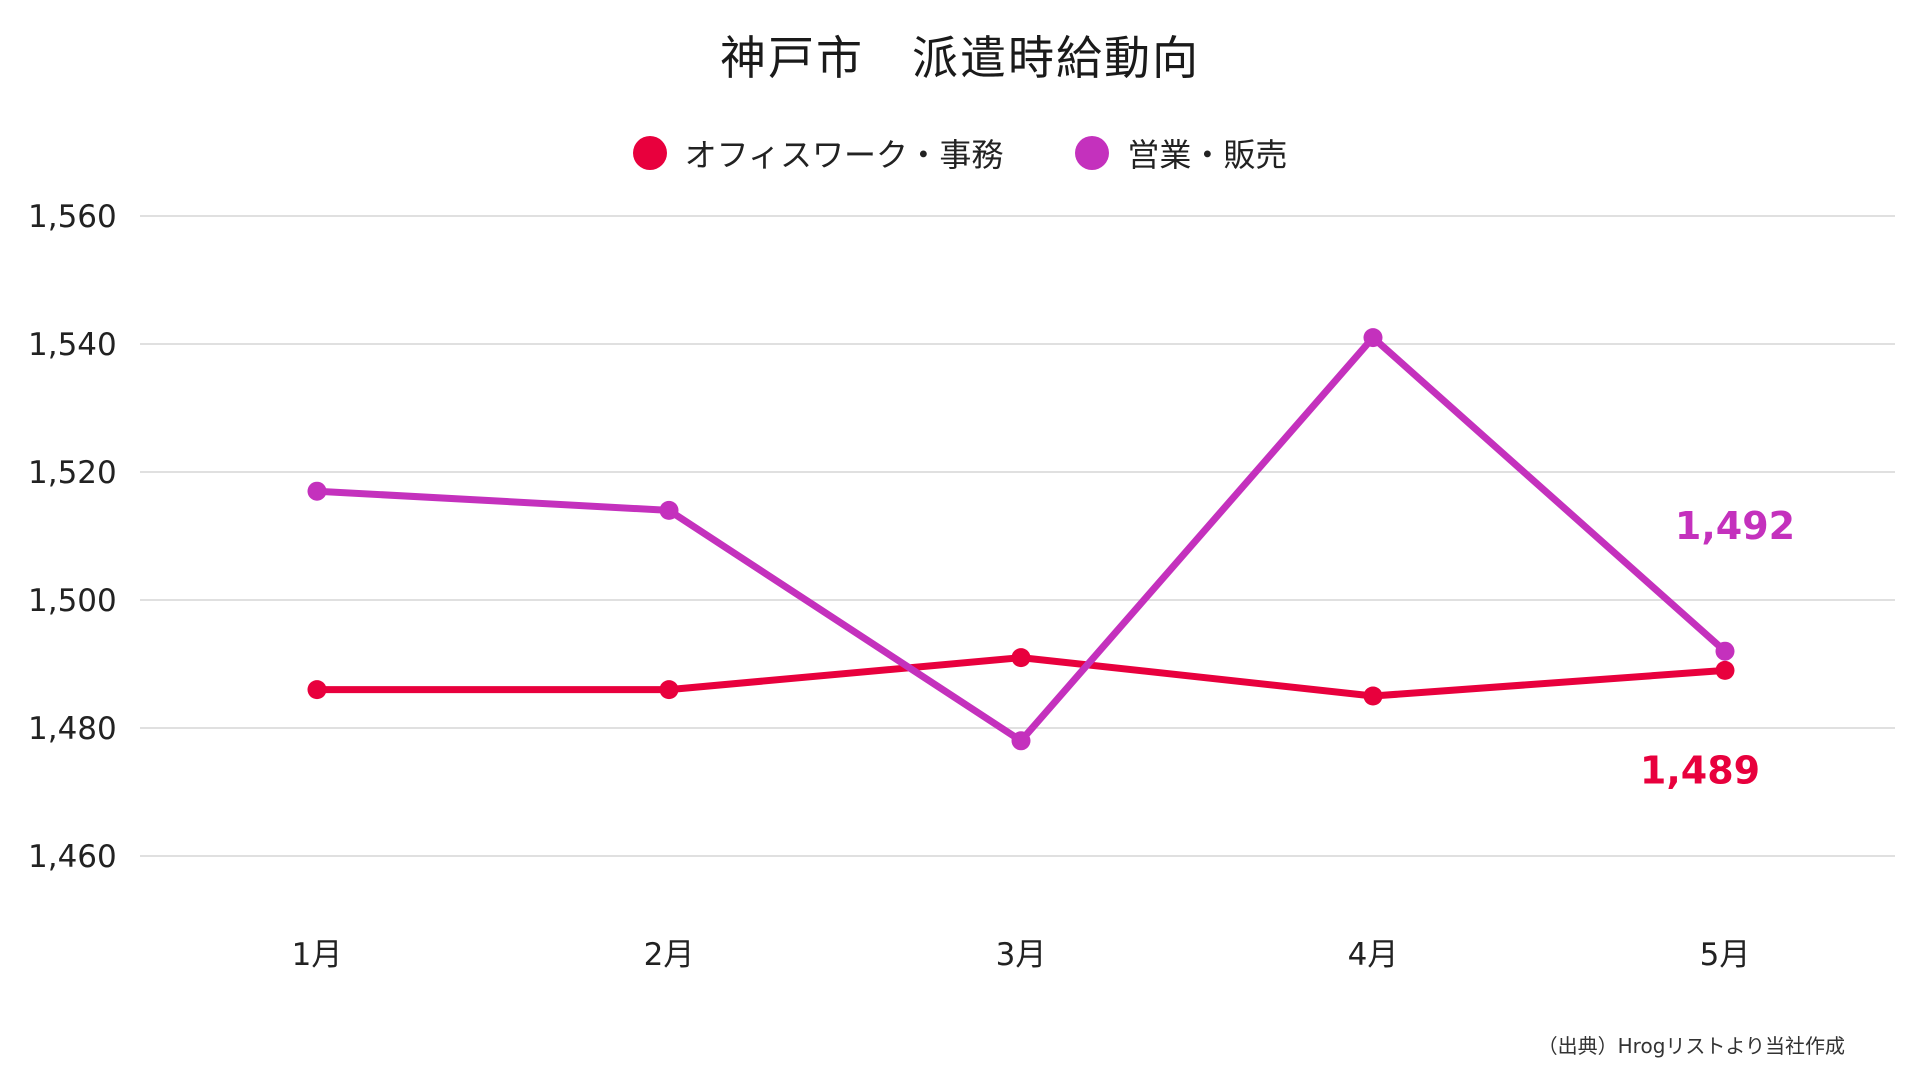  What do you see at coordinates (1735, 526) in the screenshot?
I see `end-label-sales: 1,492` at bounding box center [1735, 526].